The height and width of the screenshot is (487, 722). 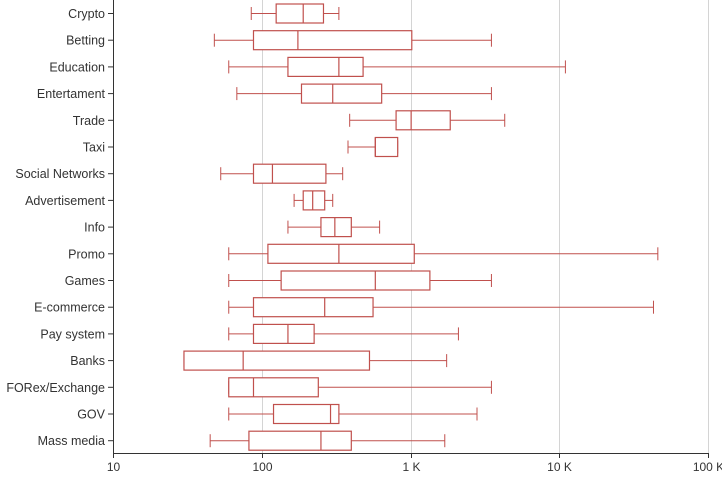 I want to click on box-advertisement, so click(x=313, y=200).